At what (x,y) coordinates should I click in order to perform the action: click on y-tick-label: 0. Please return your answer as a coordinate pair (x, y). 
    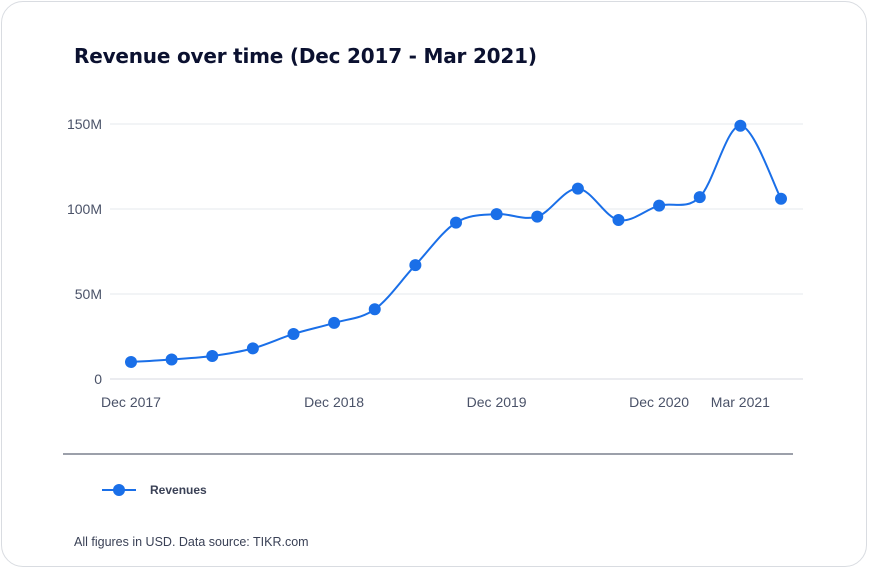
    Looking at the image, I should click on (98, 379).